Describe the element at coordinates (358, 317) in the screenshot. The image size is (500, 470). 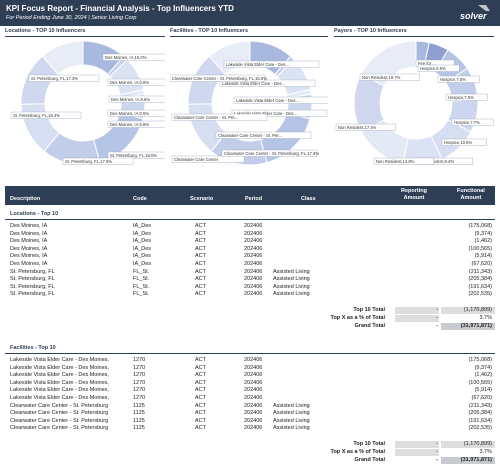
I see `total-label: Top X as a % of Total` at that location.